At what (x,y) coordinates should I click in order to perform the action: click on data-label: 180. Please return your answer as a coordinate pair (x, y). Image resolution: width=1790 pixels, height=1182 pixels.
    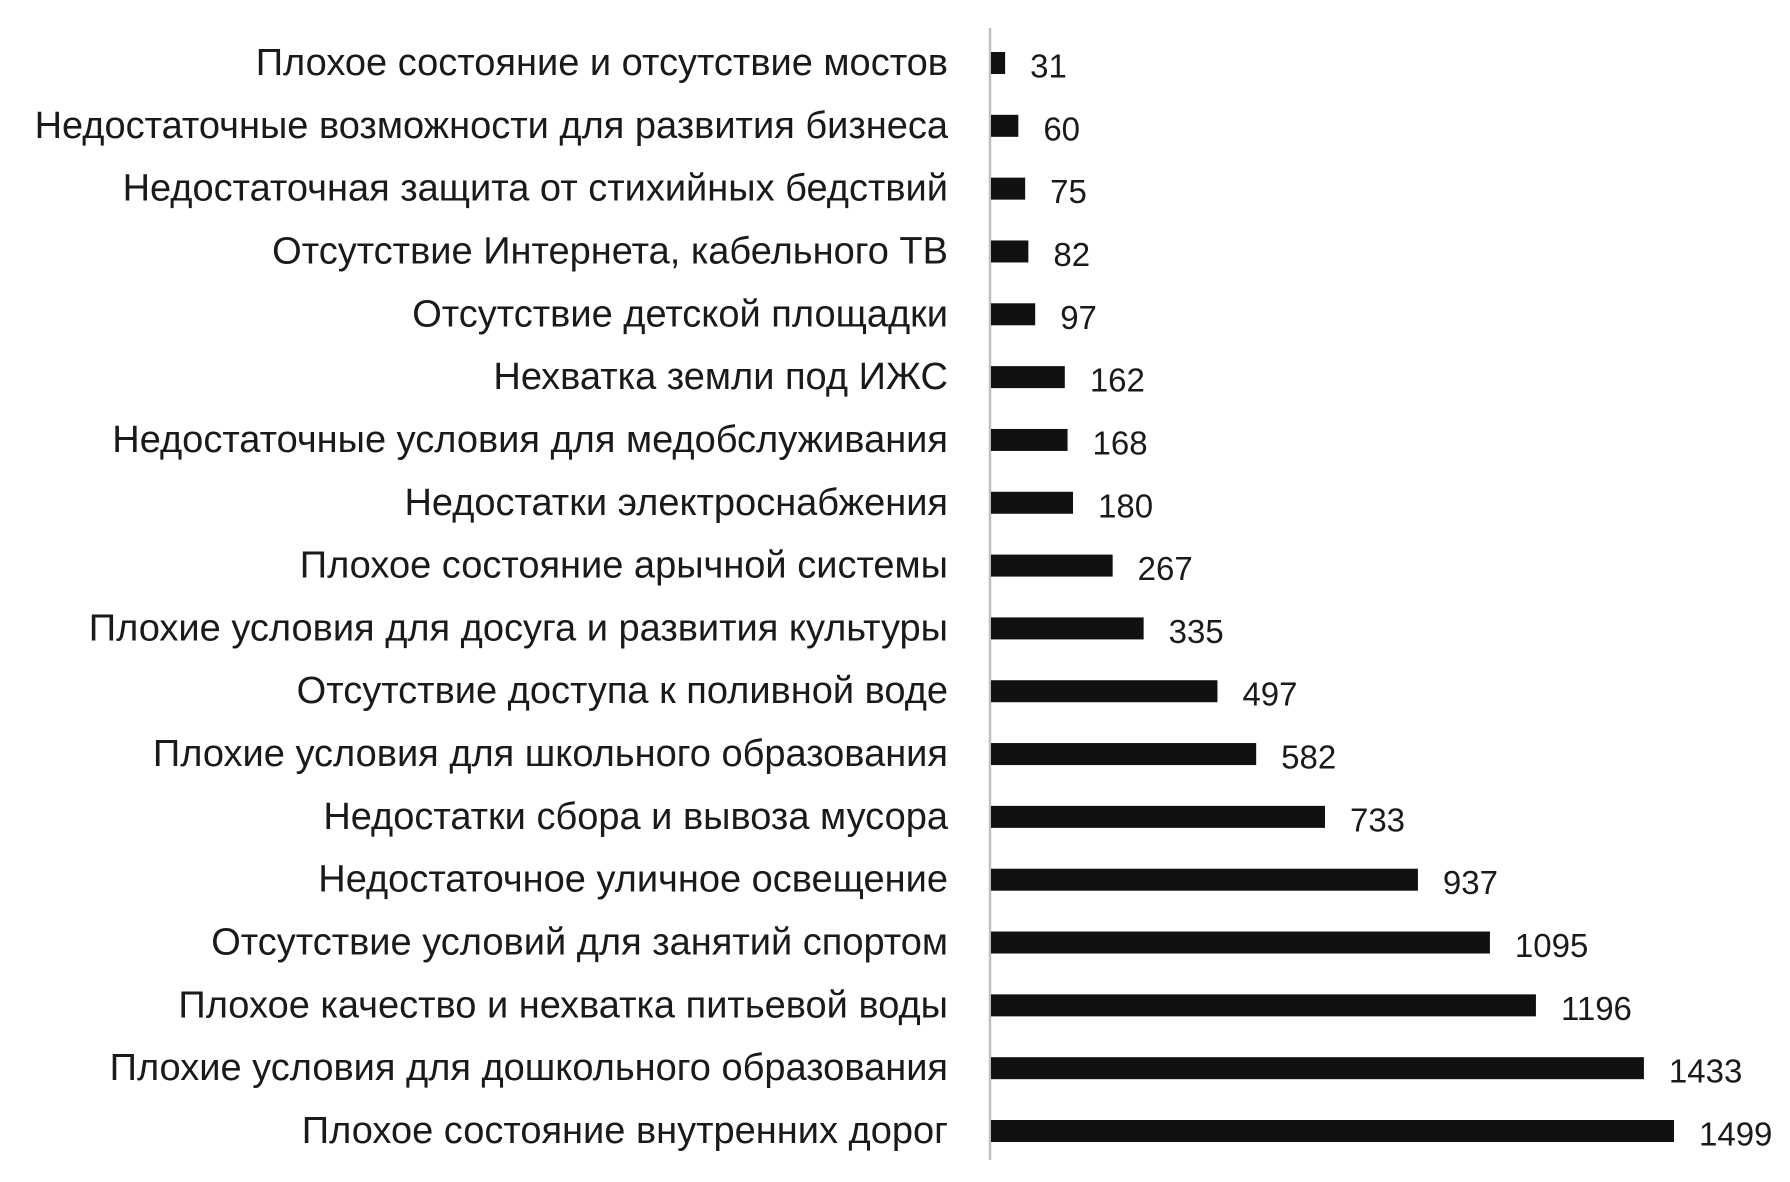
    Looking at the image, I should click on (1125, 505).